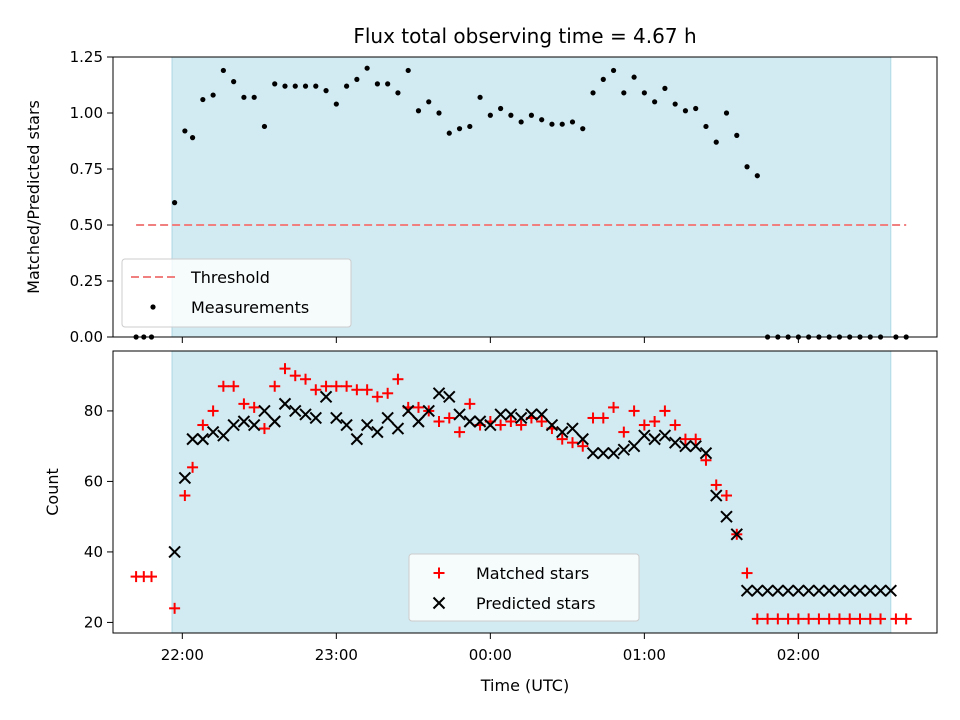 The height and width of the screenshot is (720, 960). I want to click on count-y-tick-label: 80, so click(93, 411).